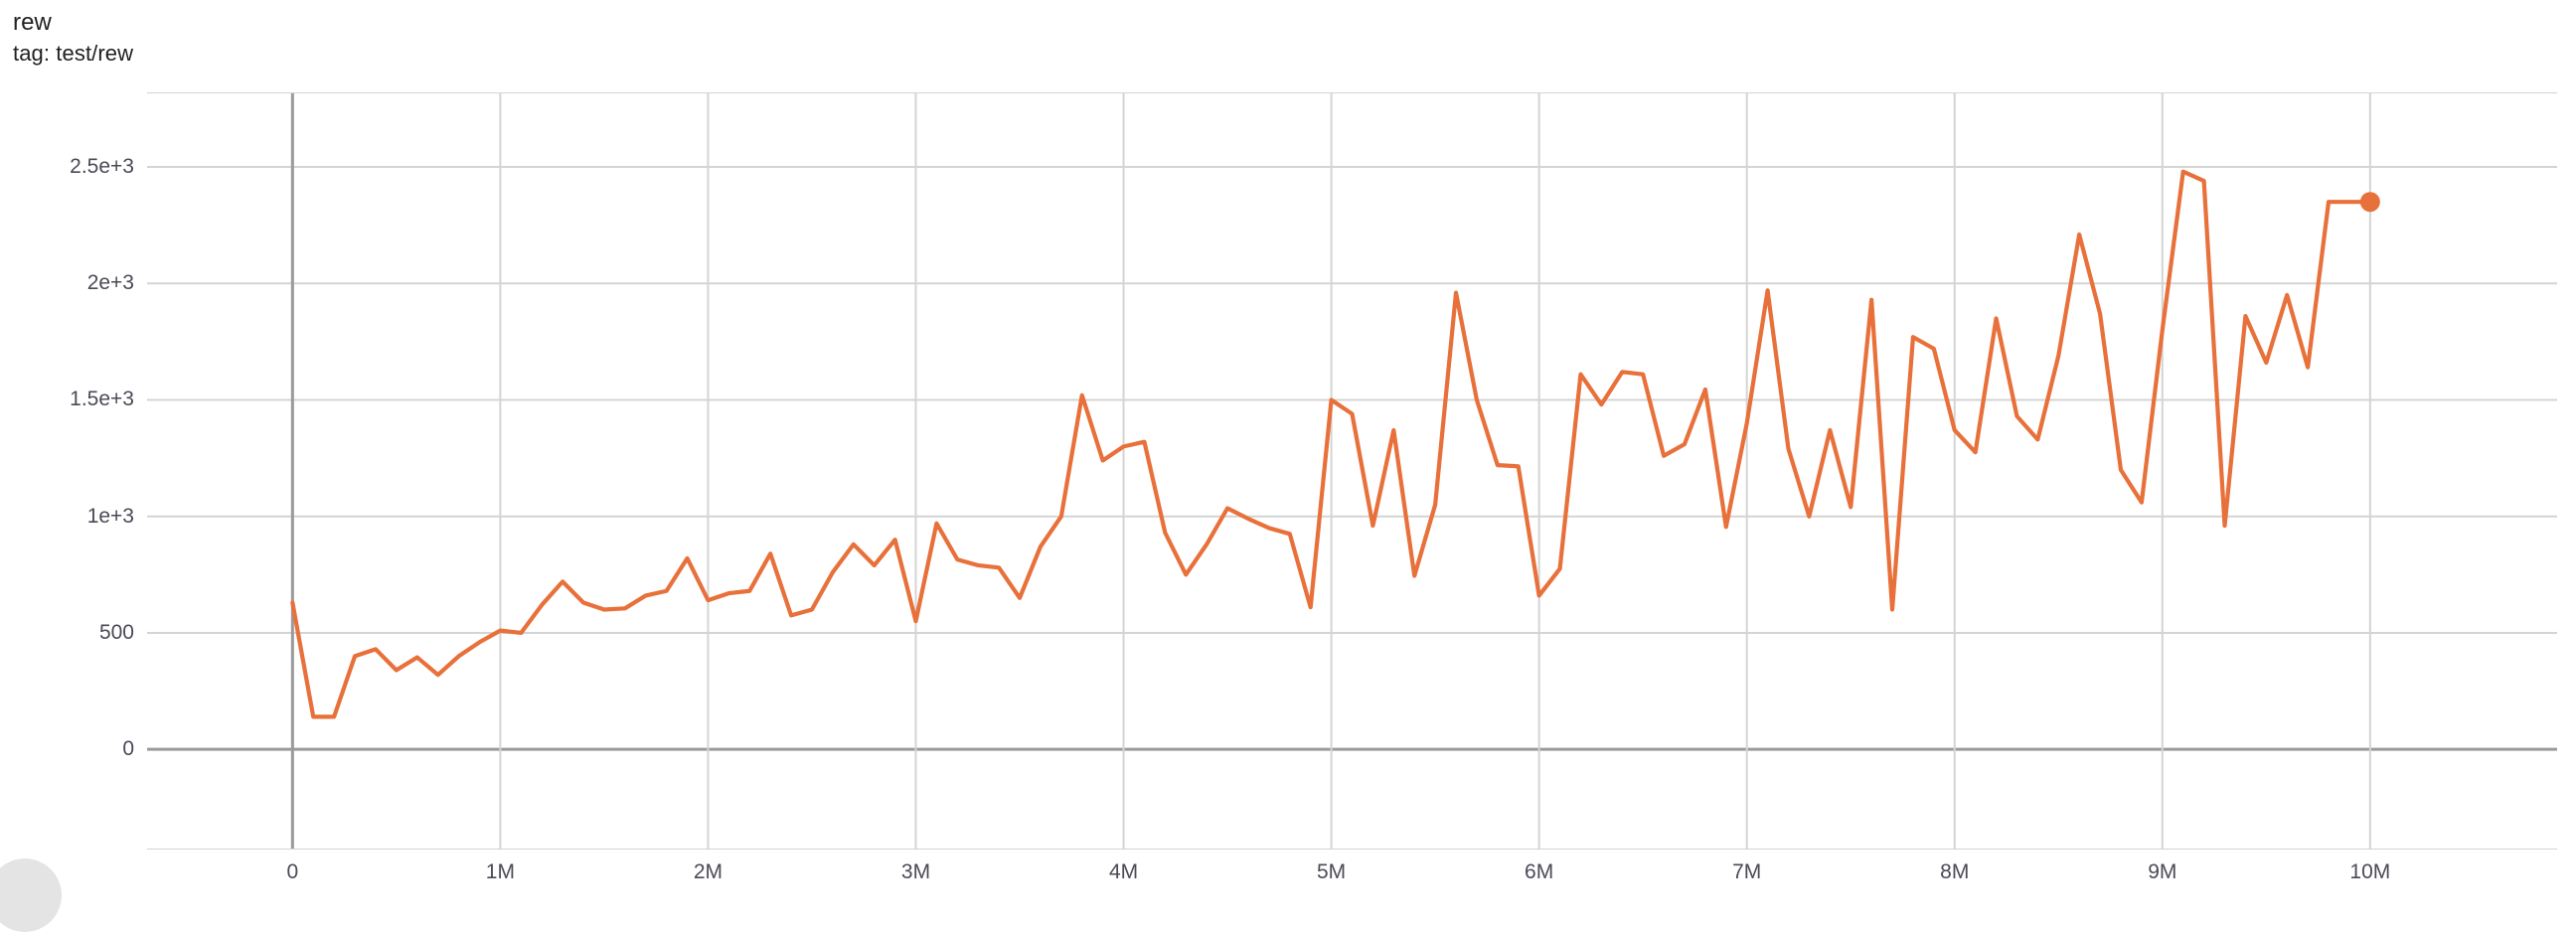 This screenshot has height=932, width=2576. Describe the element at coordinates (1747, 871) in the screenshot. I see `x-axis-tick-label: 7M` at that location.